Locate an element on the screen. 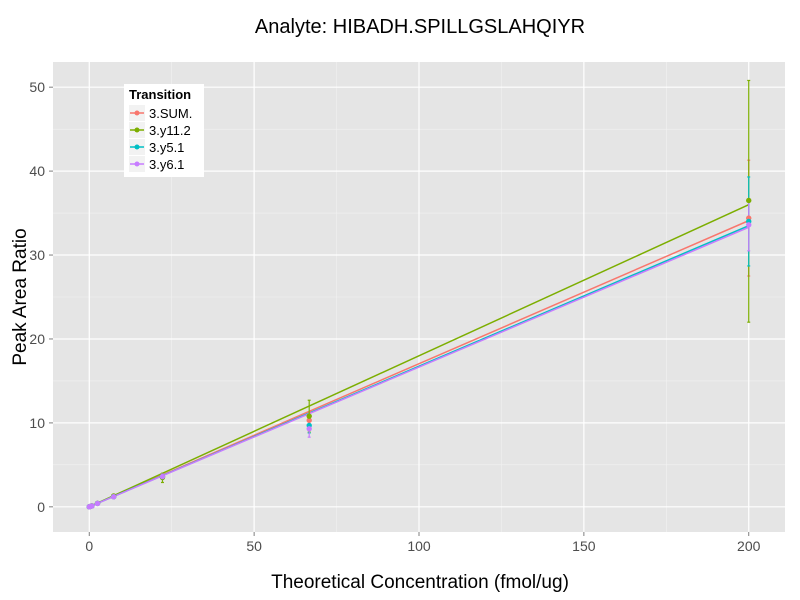 The image size is (800, 600). y-axis: 0 10 20 30 40 50 is located at coordinates (41, 297).